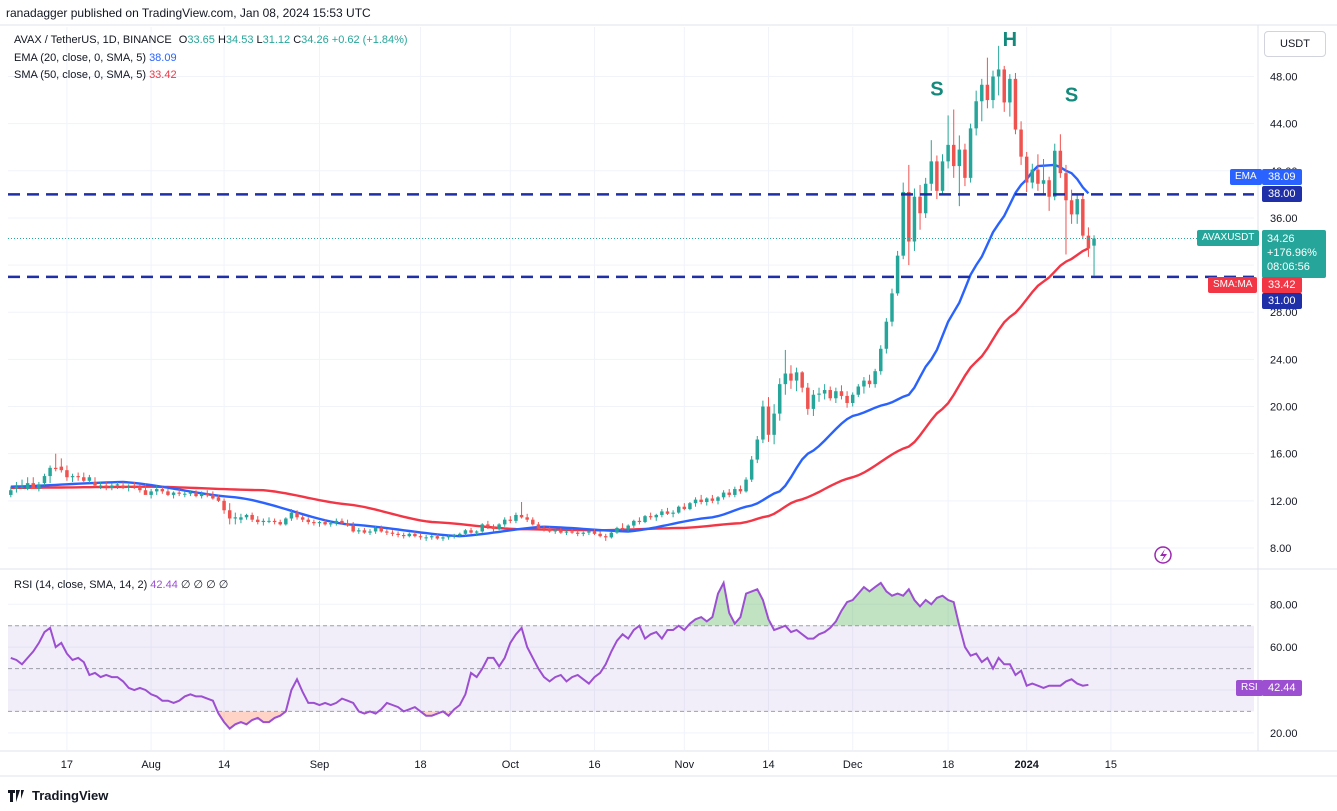  I want to click on legend-symbol: AVAX / TetherUS, 1D, BINANCE, so click(93, 40).